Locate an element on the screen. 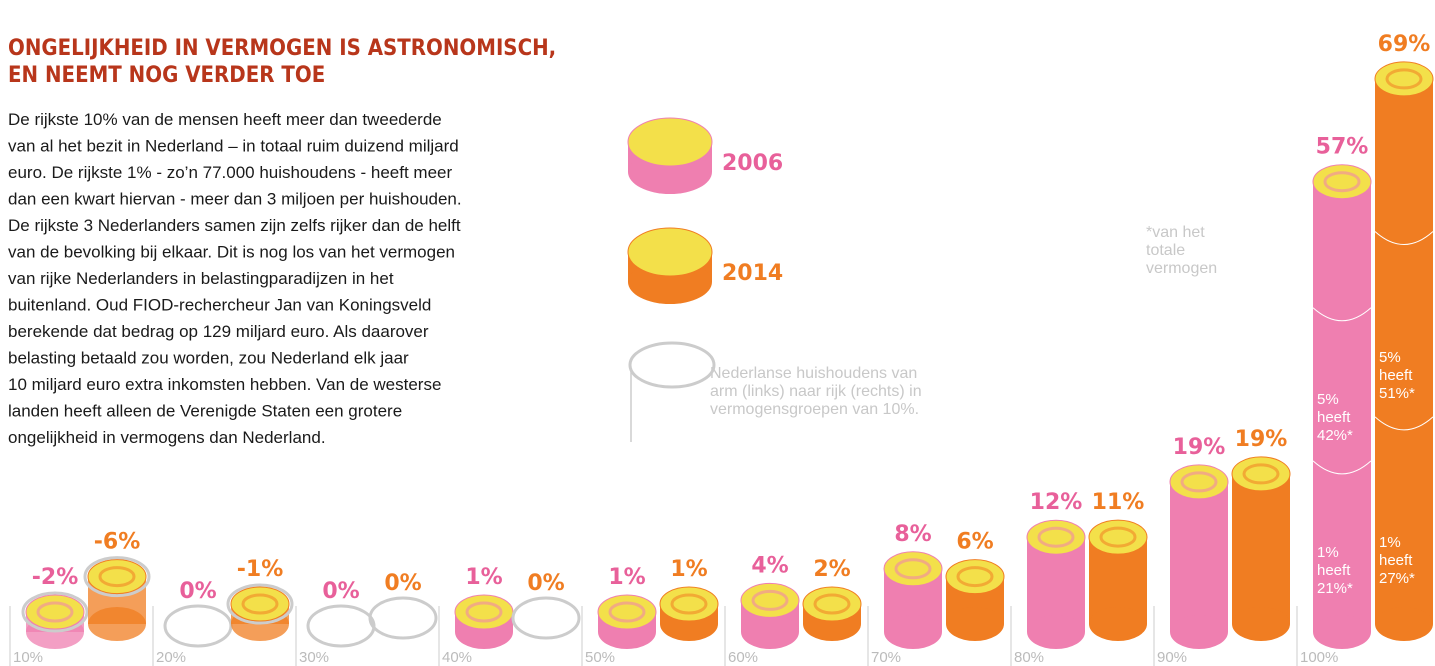 The image size is (1435, 666). legend-empty-coin is located at coordinates (672, 365).